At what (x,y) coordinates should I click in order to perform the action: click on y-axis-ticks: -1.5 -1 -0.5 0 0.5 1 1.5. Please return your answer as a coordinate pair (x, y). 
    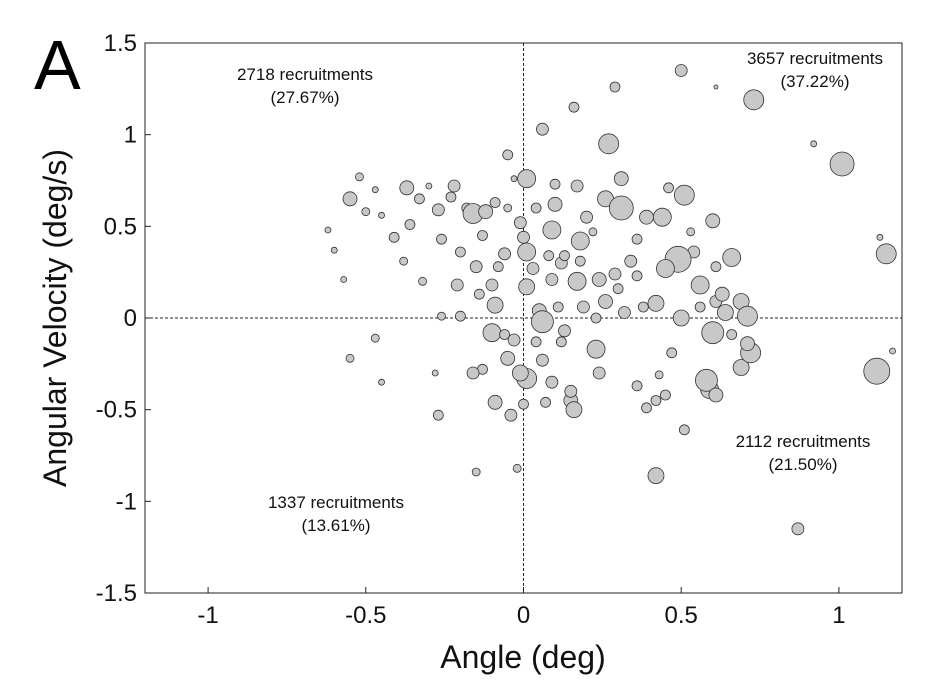
    Looking at the image, I should click on (123, 318).